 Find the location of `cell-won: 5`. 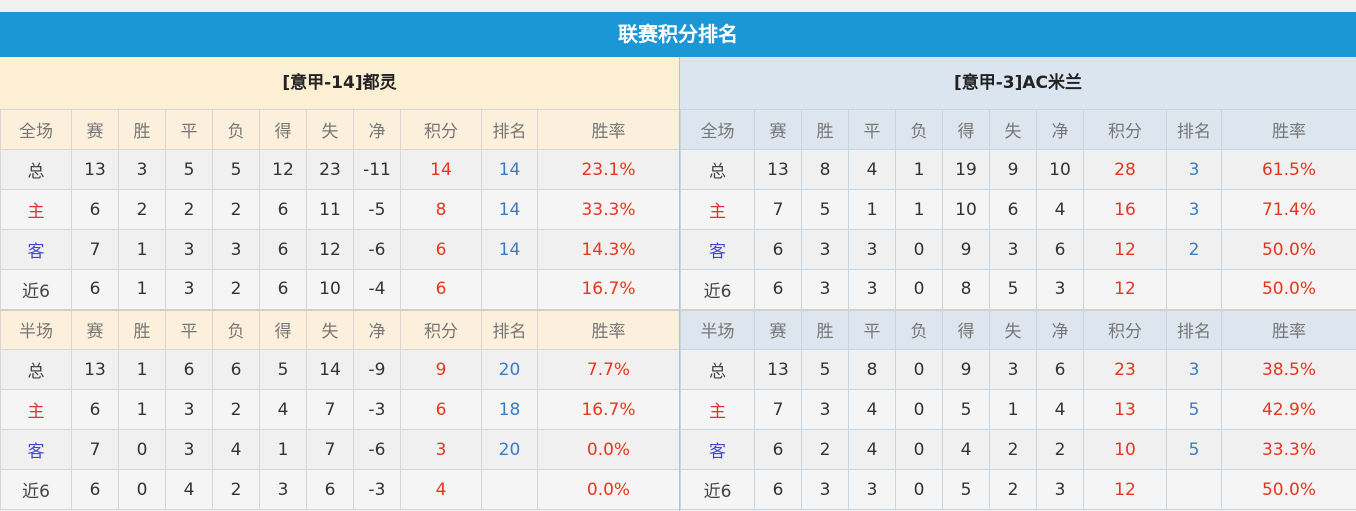

cell-won: 5 is located at coordinates (825, 209).